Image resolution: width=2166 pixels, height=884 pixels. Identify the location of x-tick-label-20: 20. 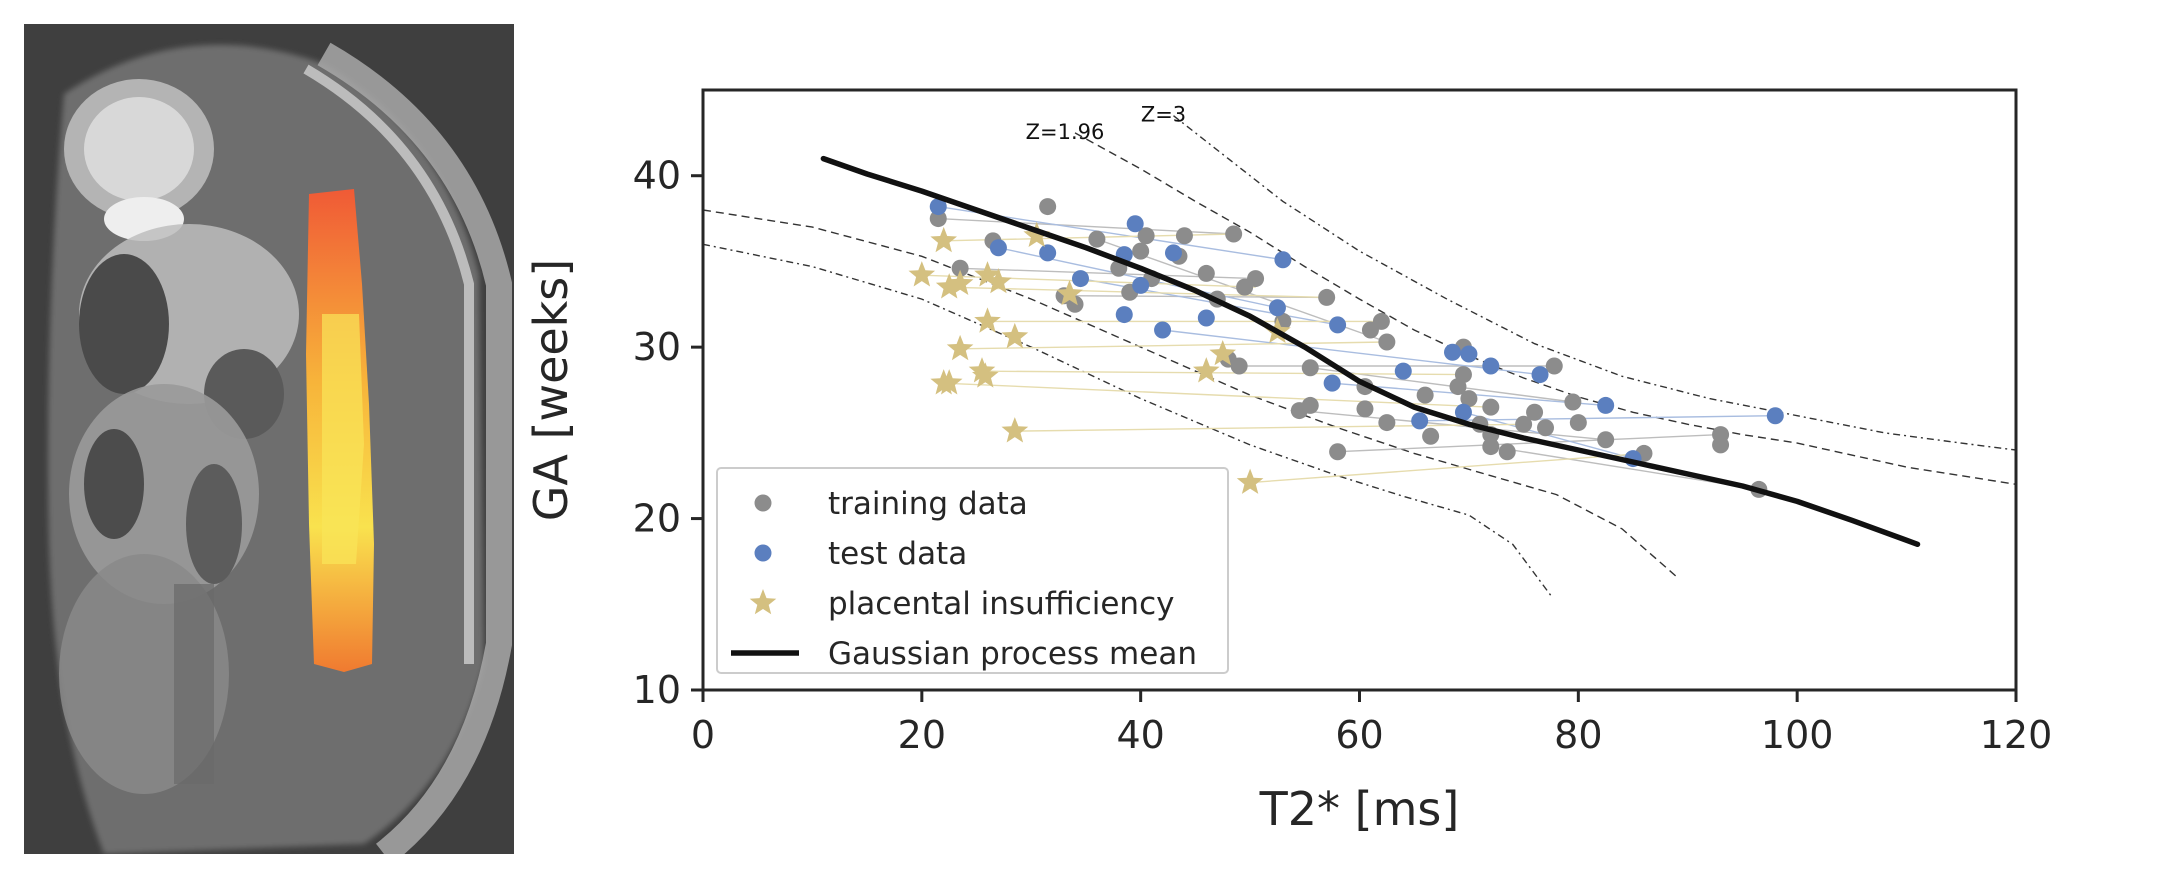
(922, 735).